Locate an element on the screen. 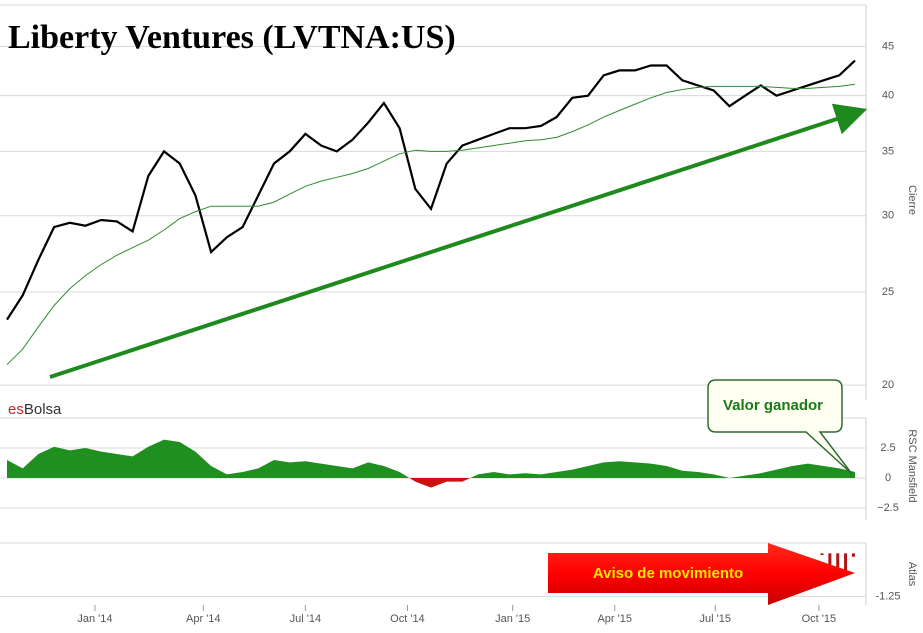 This screenshot has height=633, width=923. x-tick-label: Jul '14 is located at coordinates (305, 619).